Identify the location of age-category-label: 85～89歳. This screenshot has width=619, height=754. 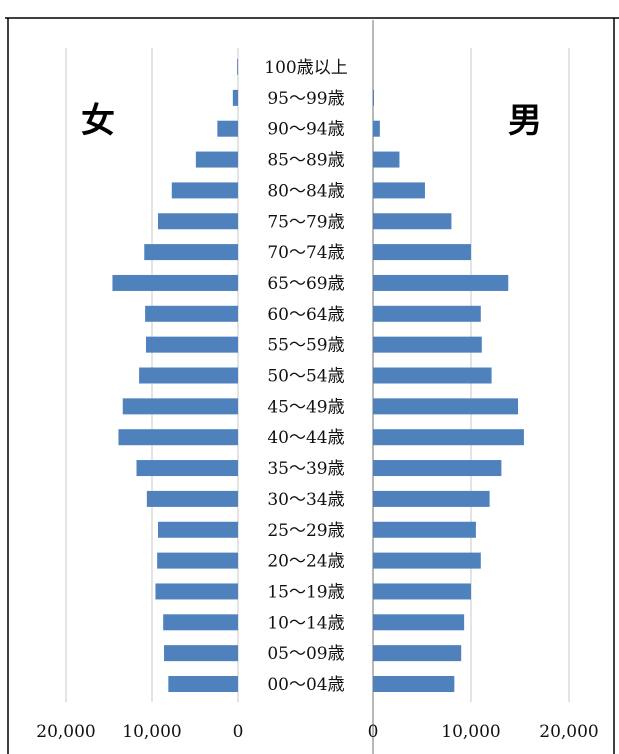
(305, 161).